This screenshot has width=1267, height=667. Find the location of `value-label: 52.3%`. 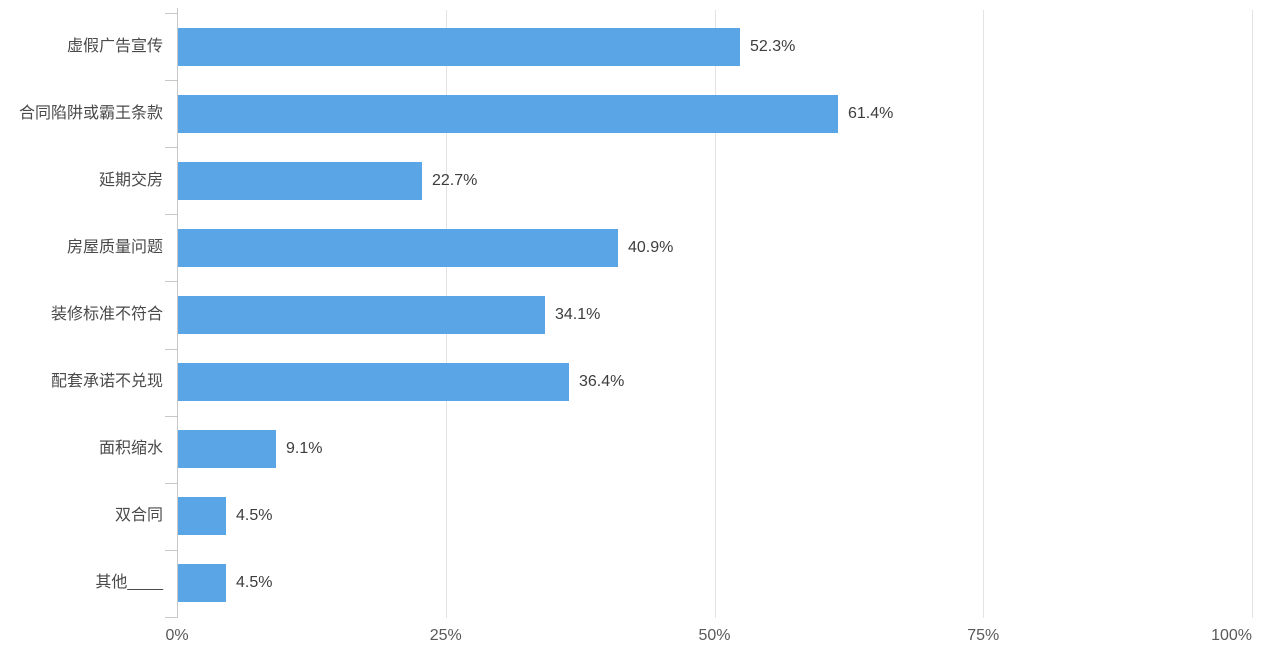

value-label: 52.3% is located at coordinates (773, 46).